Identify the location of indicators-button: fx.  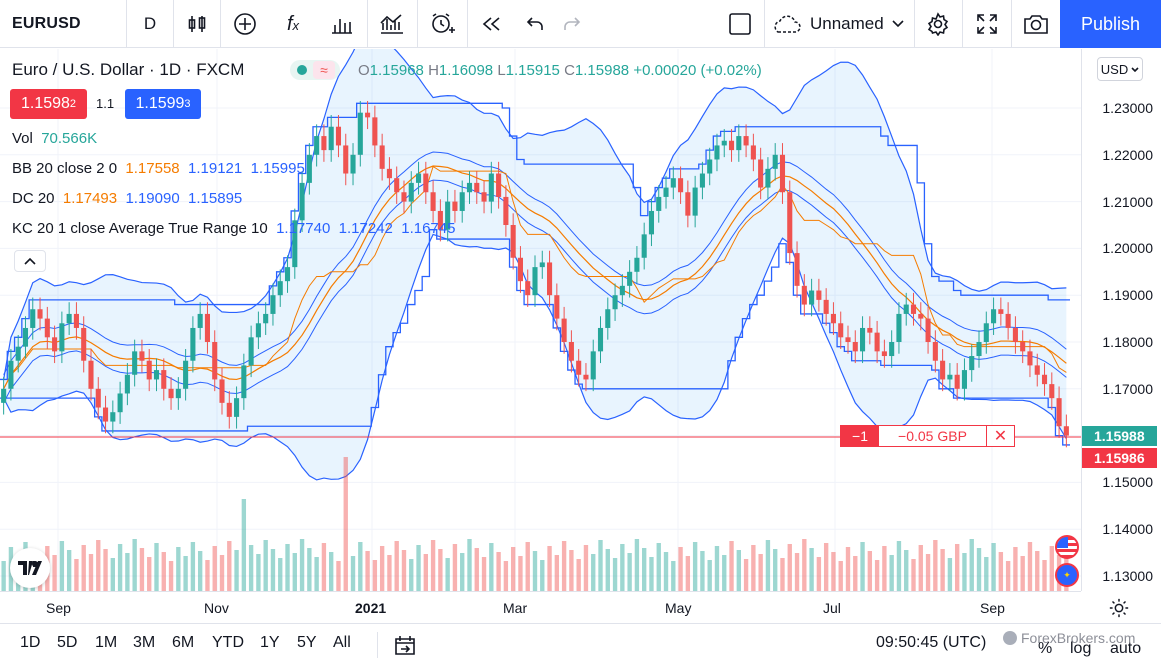
(293, 24).